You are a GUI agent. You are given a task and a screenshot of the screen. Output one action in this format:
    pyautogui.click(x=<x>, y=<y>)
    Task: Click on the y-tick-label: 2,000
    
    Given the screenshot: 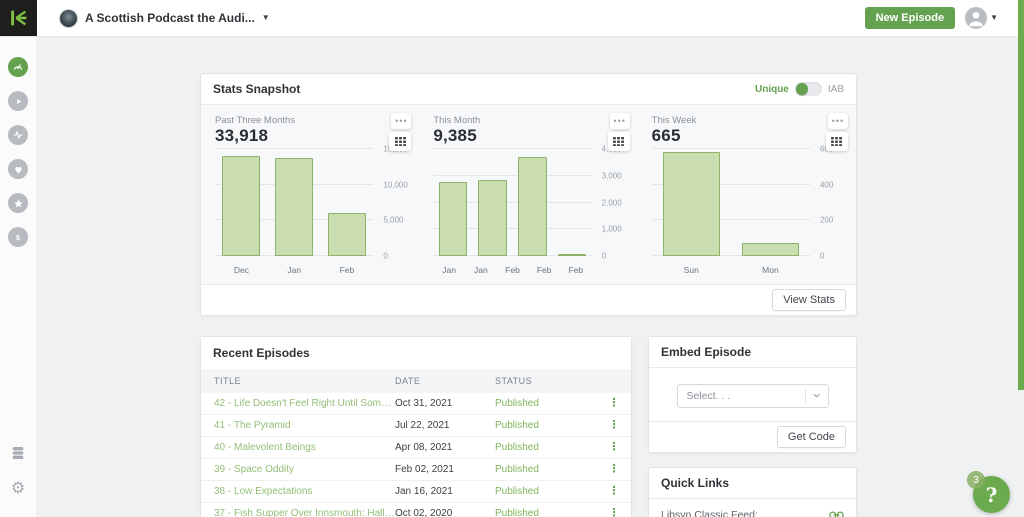 What is the action you would take?
    pyautogui.click(x=611, y=202)
    